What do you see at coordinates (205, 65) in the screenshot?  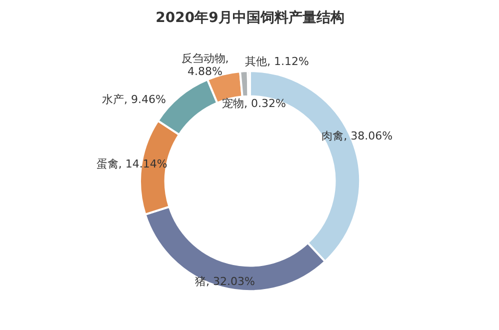 I see `slice-label: 反刍动物, 4.88%` at bounding box center [205, 65].